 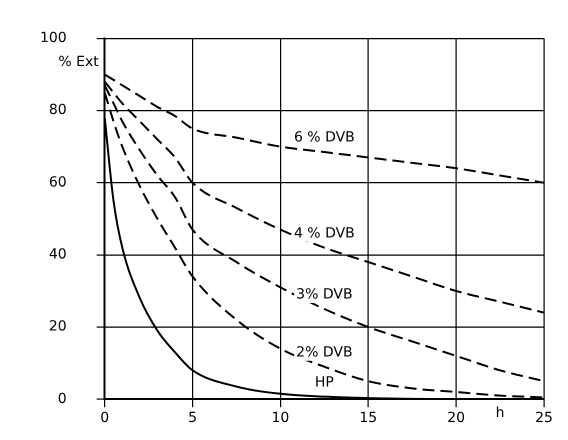 I want to click on y-axis-title: % Ext, so click(x=79, y=62).